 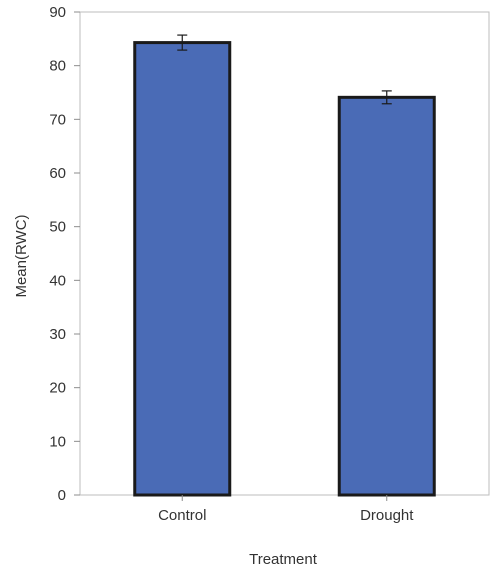 What do you see at coordinates (64, 254) in the screenshot?
I see `y-axis: 0 10 20 30 40 50 60 70 80 90` at bounding box center [64, 254].